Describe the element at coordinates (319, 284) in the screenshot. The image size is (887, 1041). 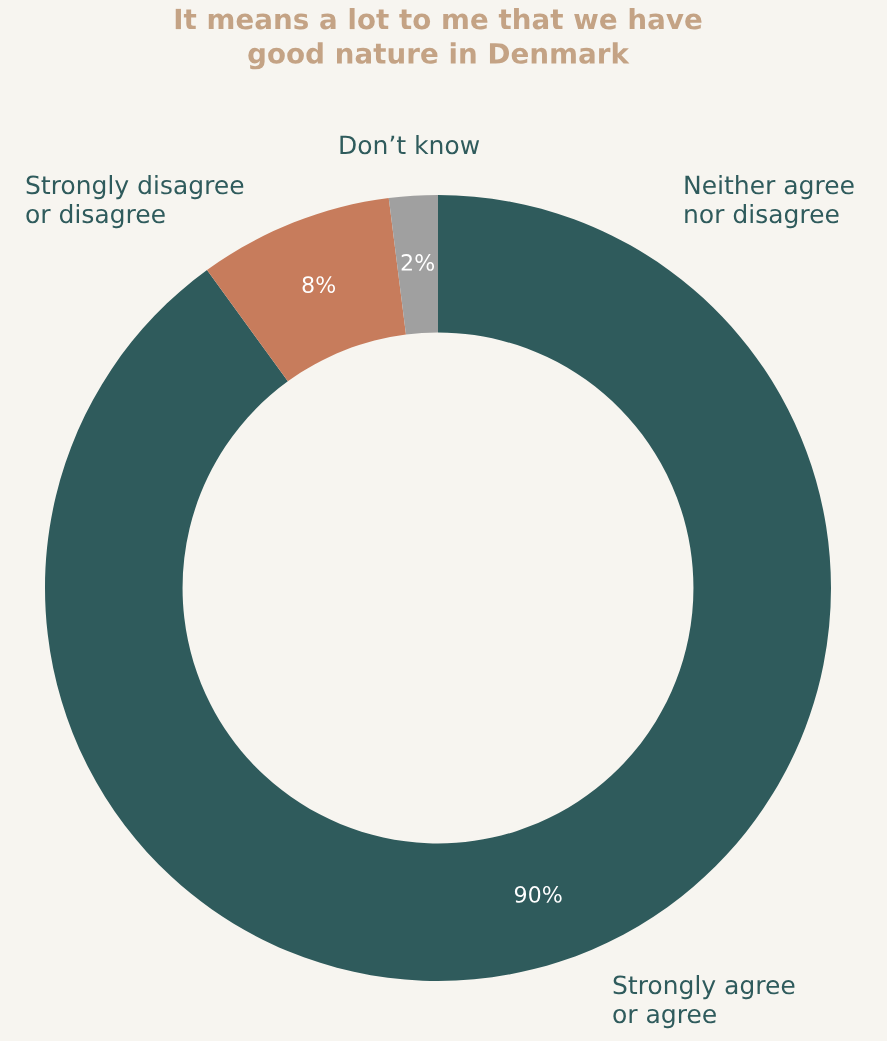
I see `data-label: 8%` at that location.